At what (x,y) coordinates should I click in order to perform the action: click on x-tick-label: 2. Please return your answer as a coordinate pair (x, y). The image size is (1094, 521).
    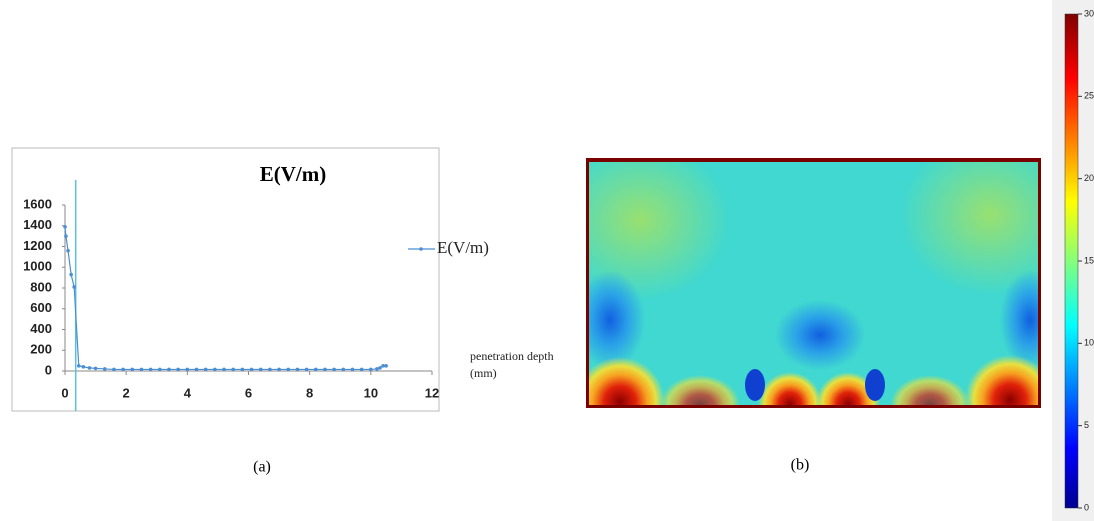
    Looking at the image, I should click on (126, 392).